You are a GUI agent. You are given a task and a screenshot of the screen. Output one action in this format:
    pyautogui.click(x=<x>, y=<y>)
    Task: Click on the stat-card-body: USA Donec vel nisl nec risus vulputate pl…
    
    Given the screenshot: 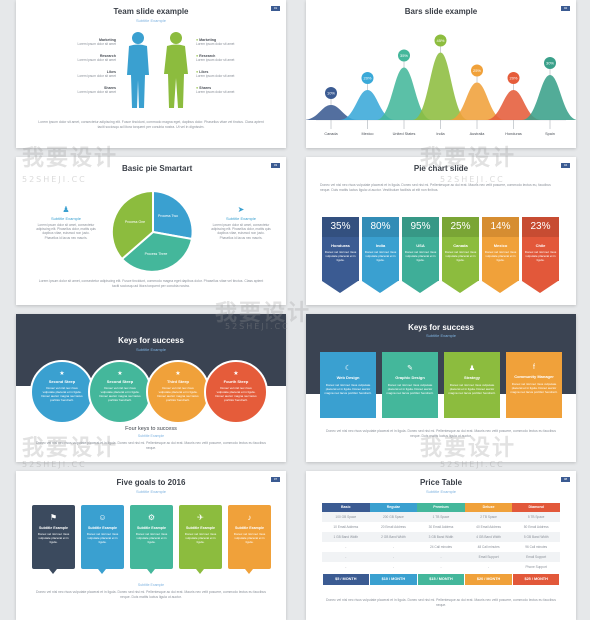 What is the action you would take?
    pyautogui.click(x=420, y=259)
    